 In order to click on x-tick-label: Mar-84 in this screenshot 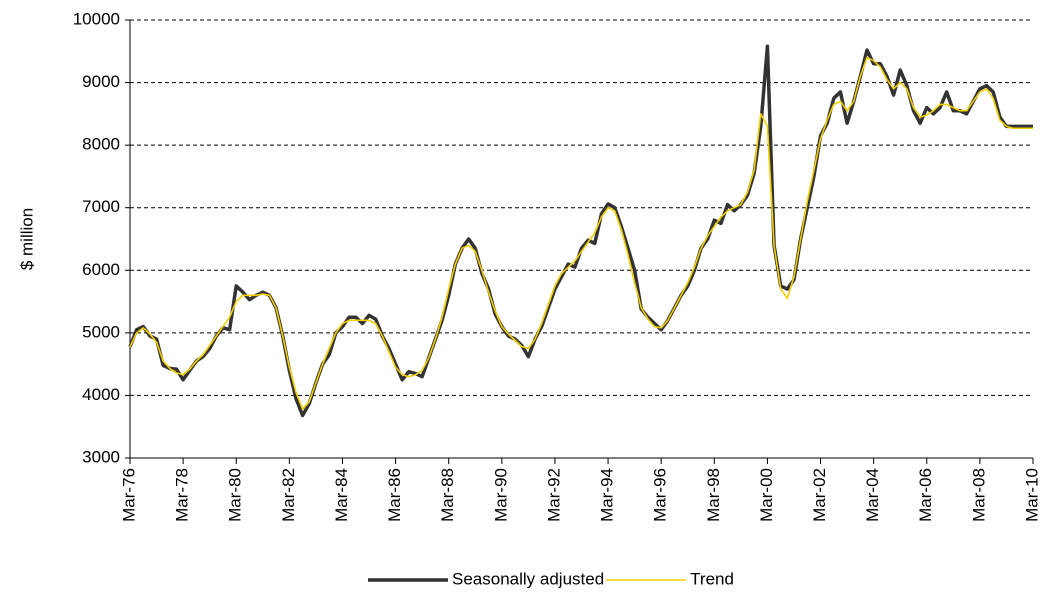, I will do `click(341, 495)`.